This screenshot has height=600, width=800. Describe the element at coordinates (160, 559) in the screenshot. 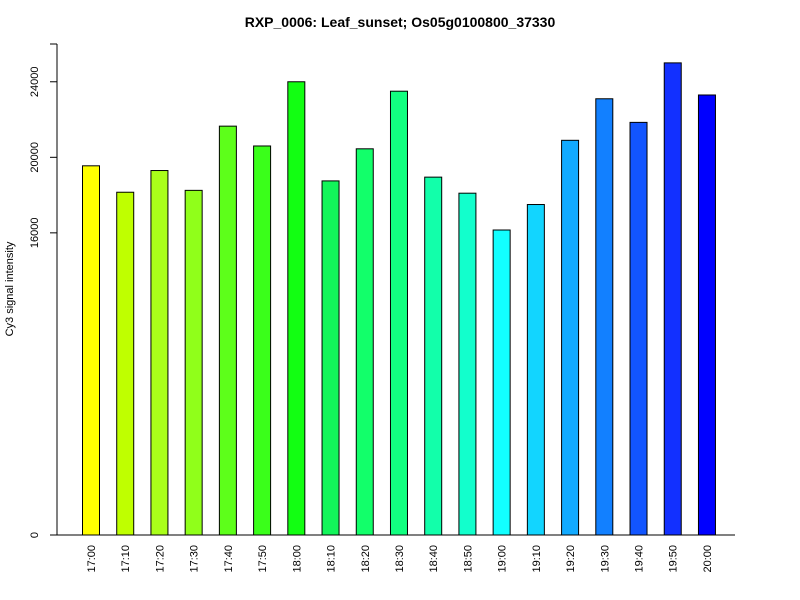

I see `x-tick-label: 17:20` at that location.